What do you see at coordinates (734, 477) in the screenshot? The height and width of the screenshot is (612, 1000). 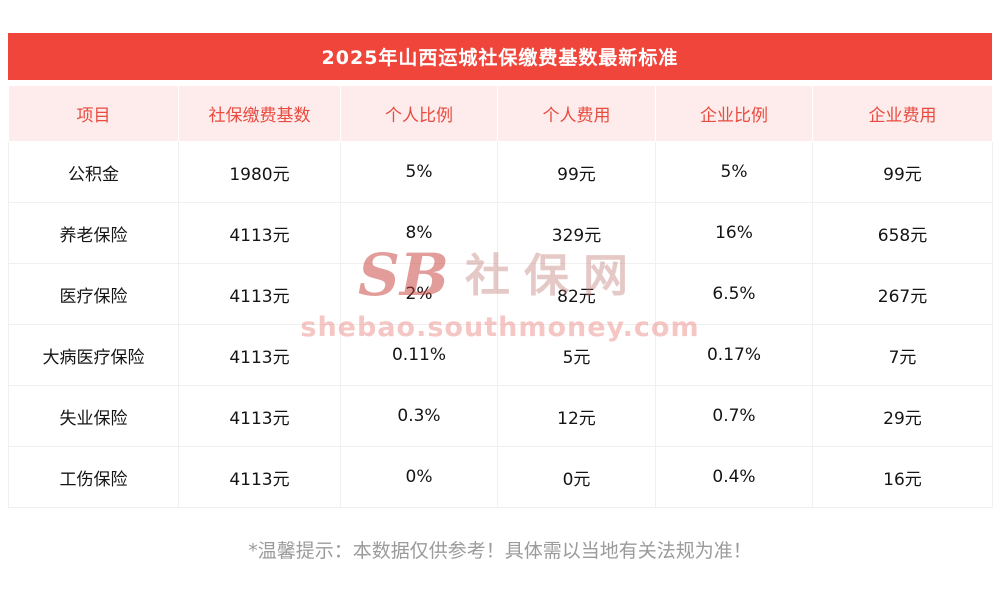 I see `table-cell: 0.4%` at bounding box center [734, 477].